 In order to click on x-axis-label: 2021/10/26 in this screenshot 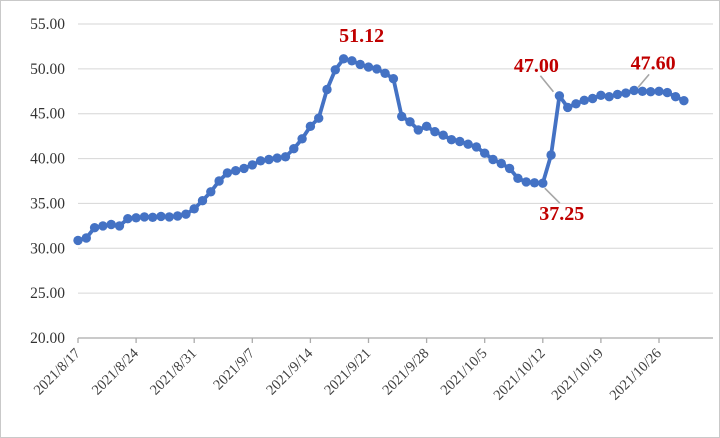, I will do `click(636, 375)`.